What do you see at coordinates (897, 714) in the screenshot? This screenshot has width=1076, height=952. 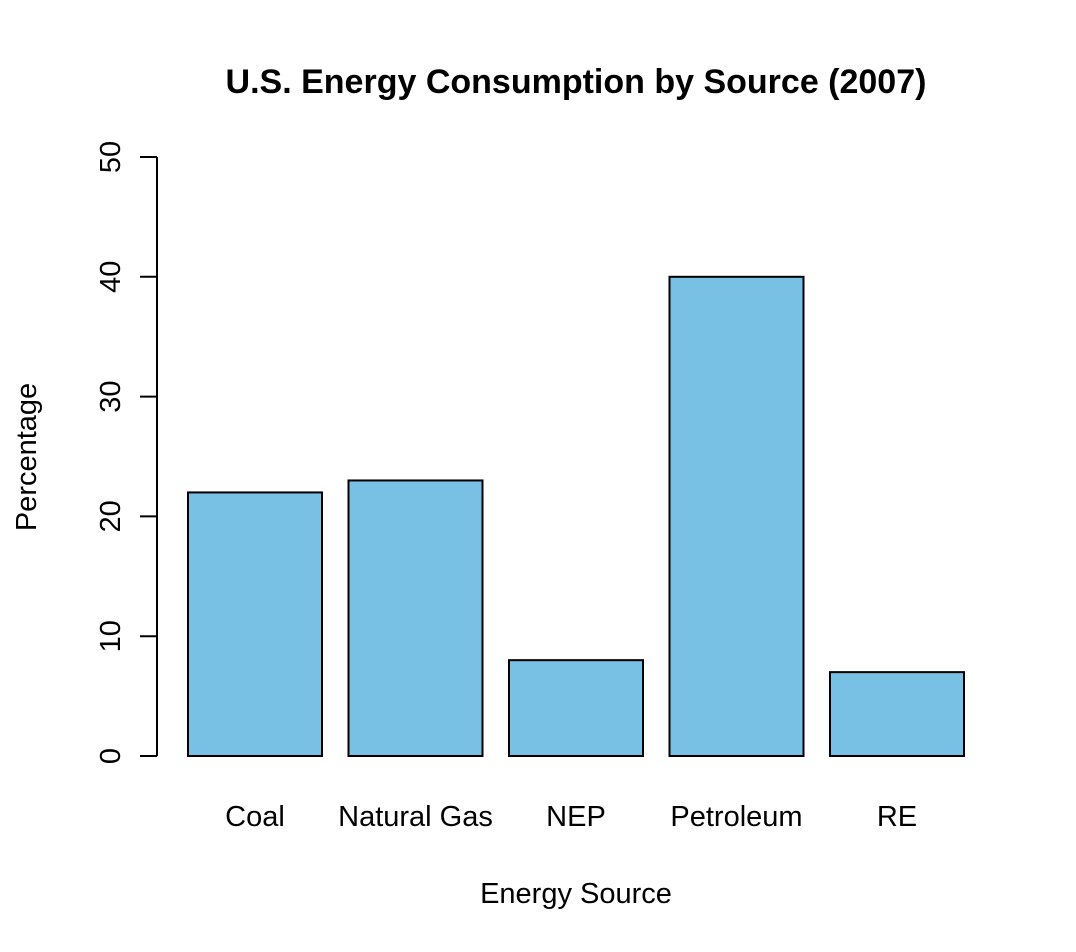 I see `bar-re` at bounding box center [897, 714].